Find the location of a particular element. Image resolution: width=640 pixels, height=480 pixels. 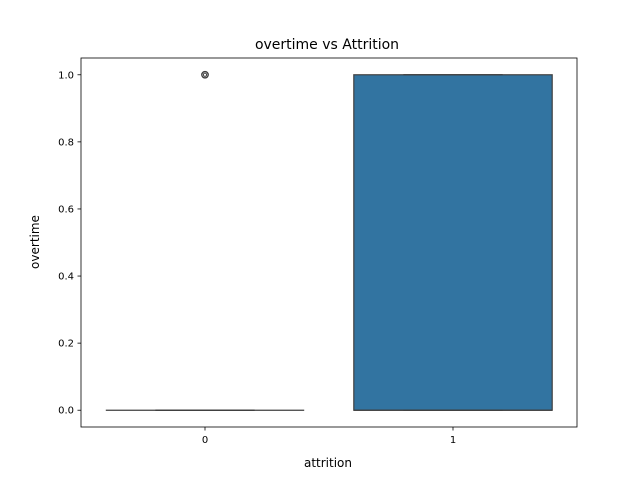

y-tick-label-1: 0.2 is located at coordinates (66, 344).